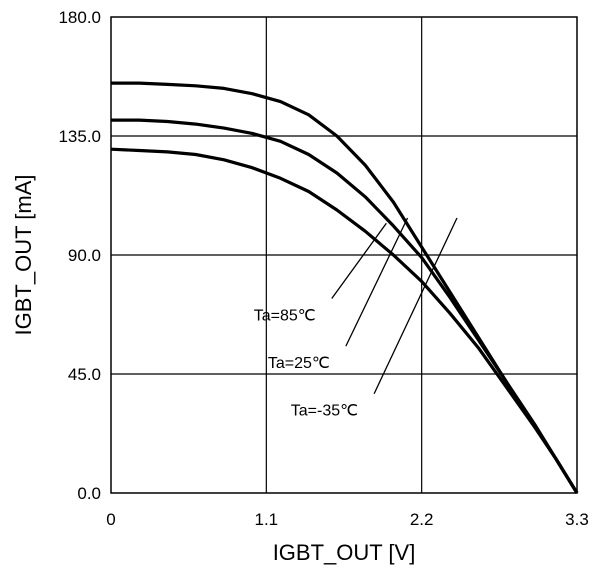 This screenshot has height=576, width=596. Describe the element at coordinates (84, 255) in the screenshot. I see `y-tick-label: 90.0` at that location.